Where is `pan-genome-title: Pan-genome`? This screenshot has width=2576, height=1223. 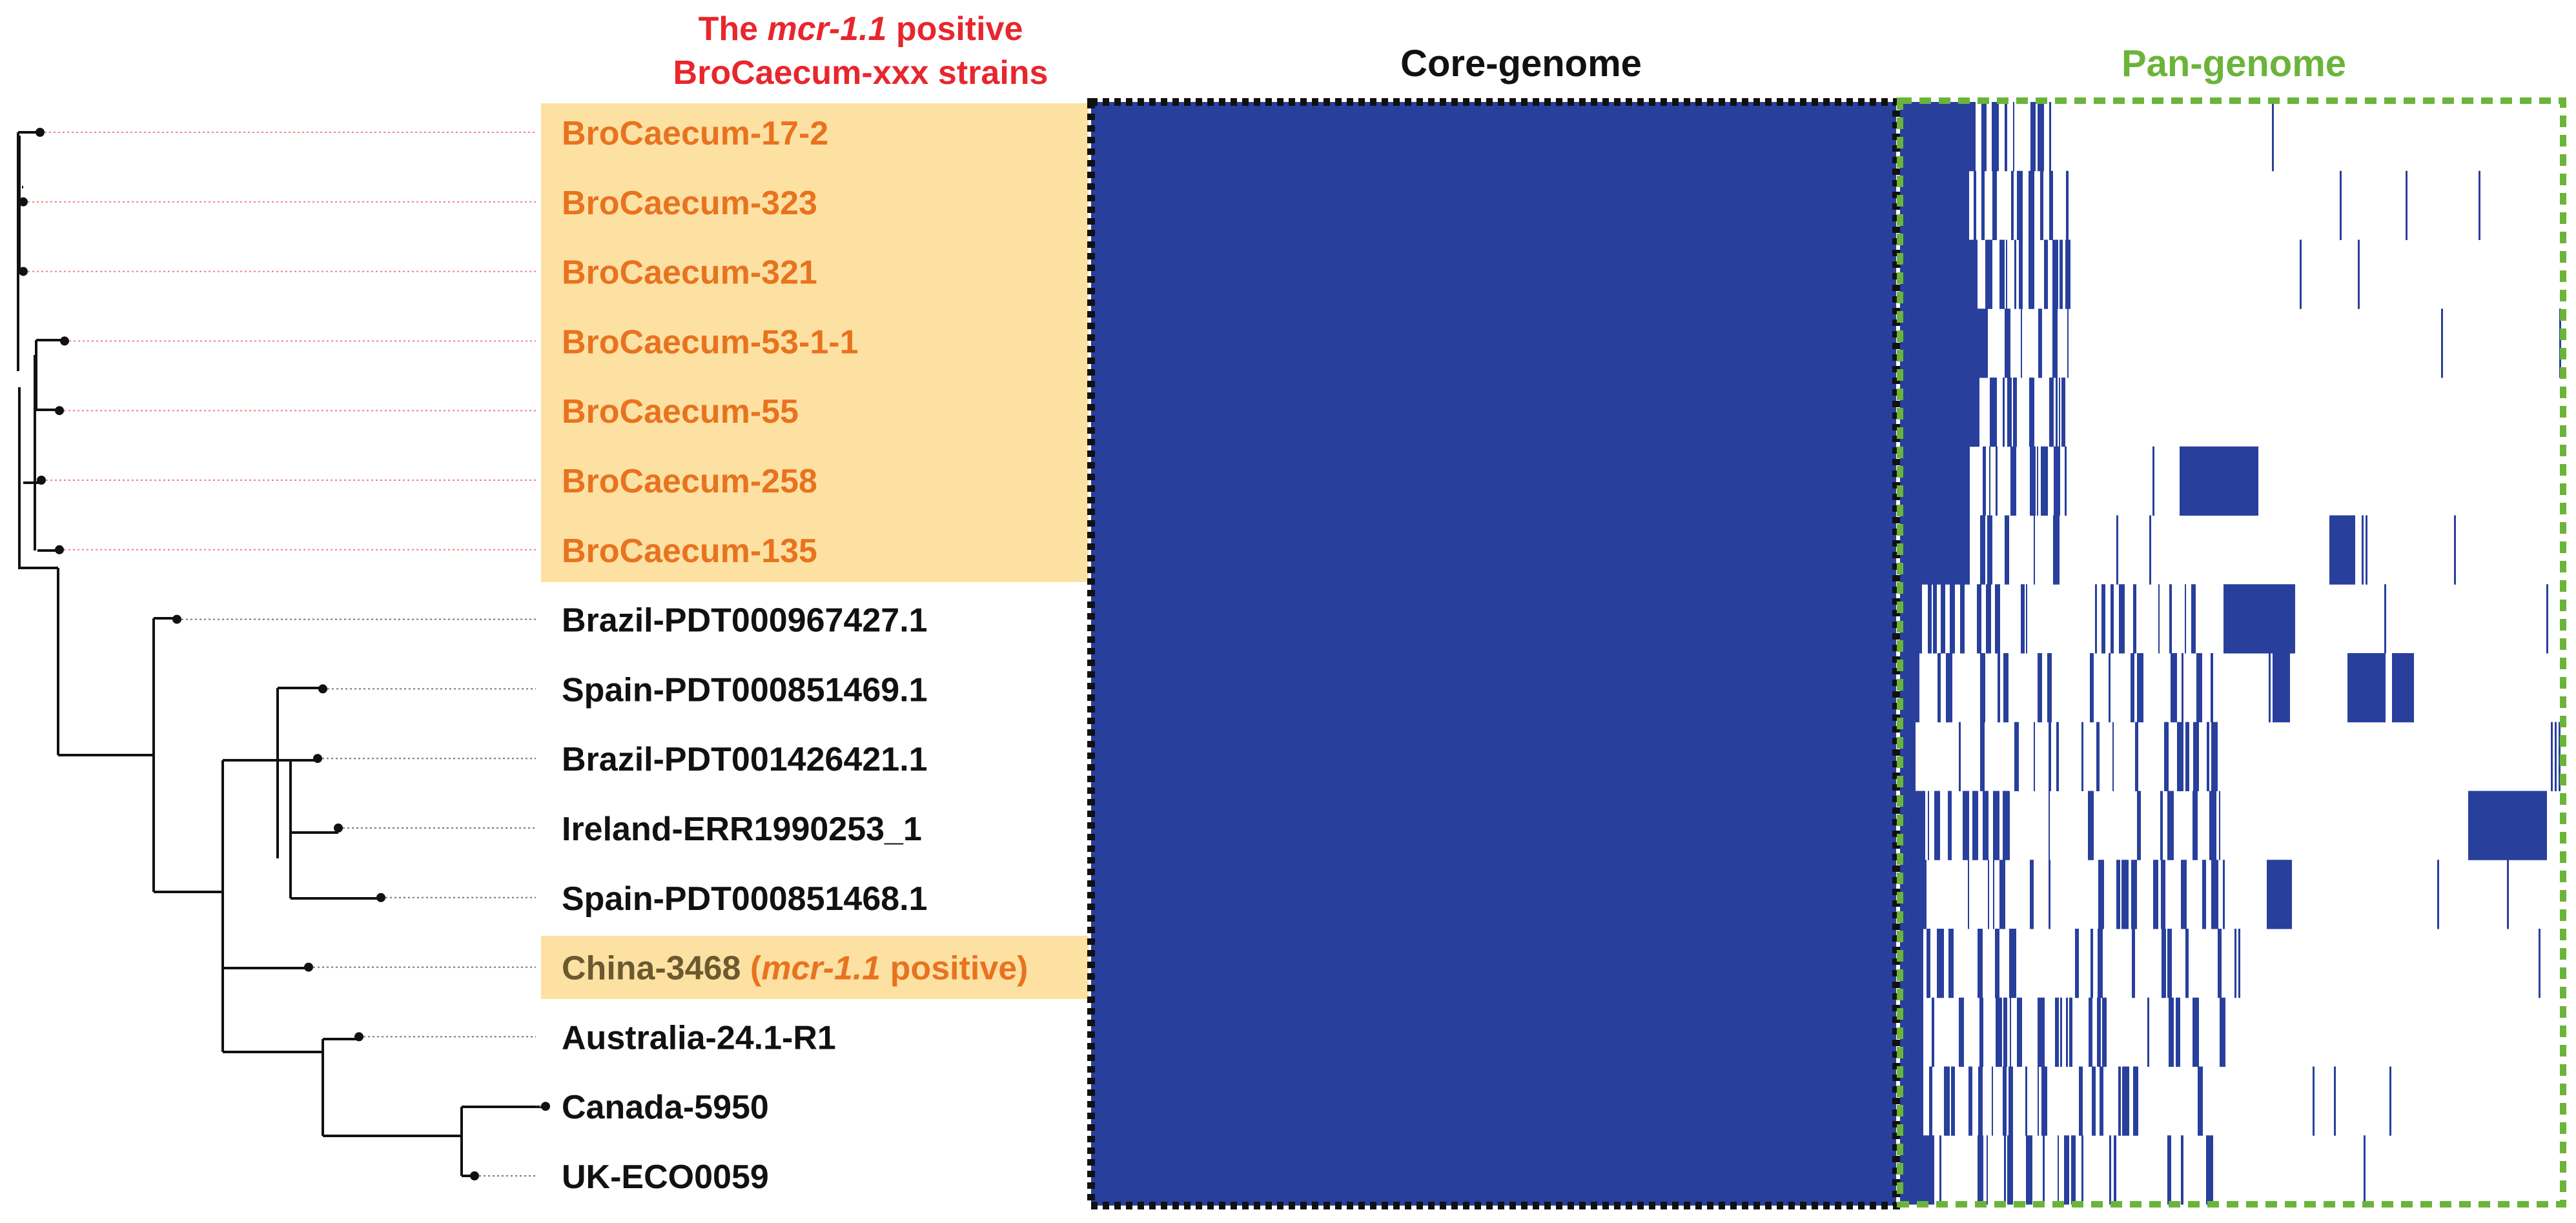
pan-genome-title: Pan-genome is located at coordinates (2234, 64).